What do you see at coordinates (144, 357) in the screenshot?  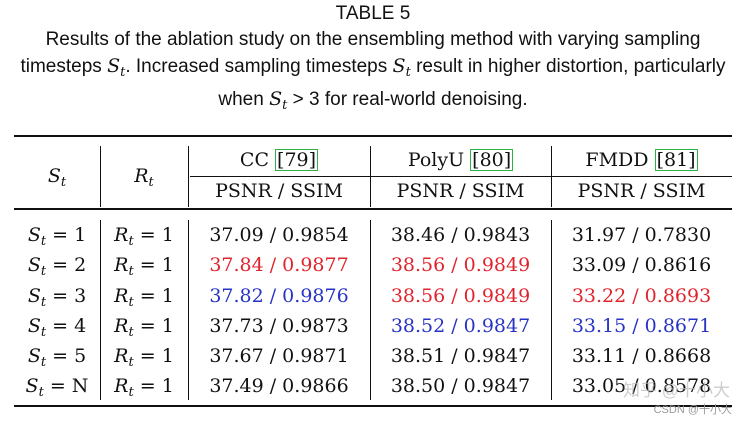 I see `table-row-5-rt: Rt = 1` at bounding box center [144, 357].